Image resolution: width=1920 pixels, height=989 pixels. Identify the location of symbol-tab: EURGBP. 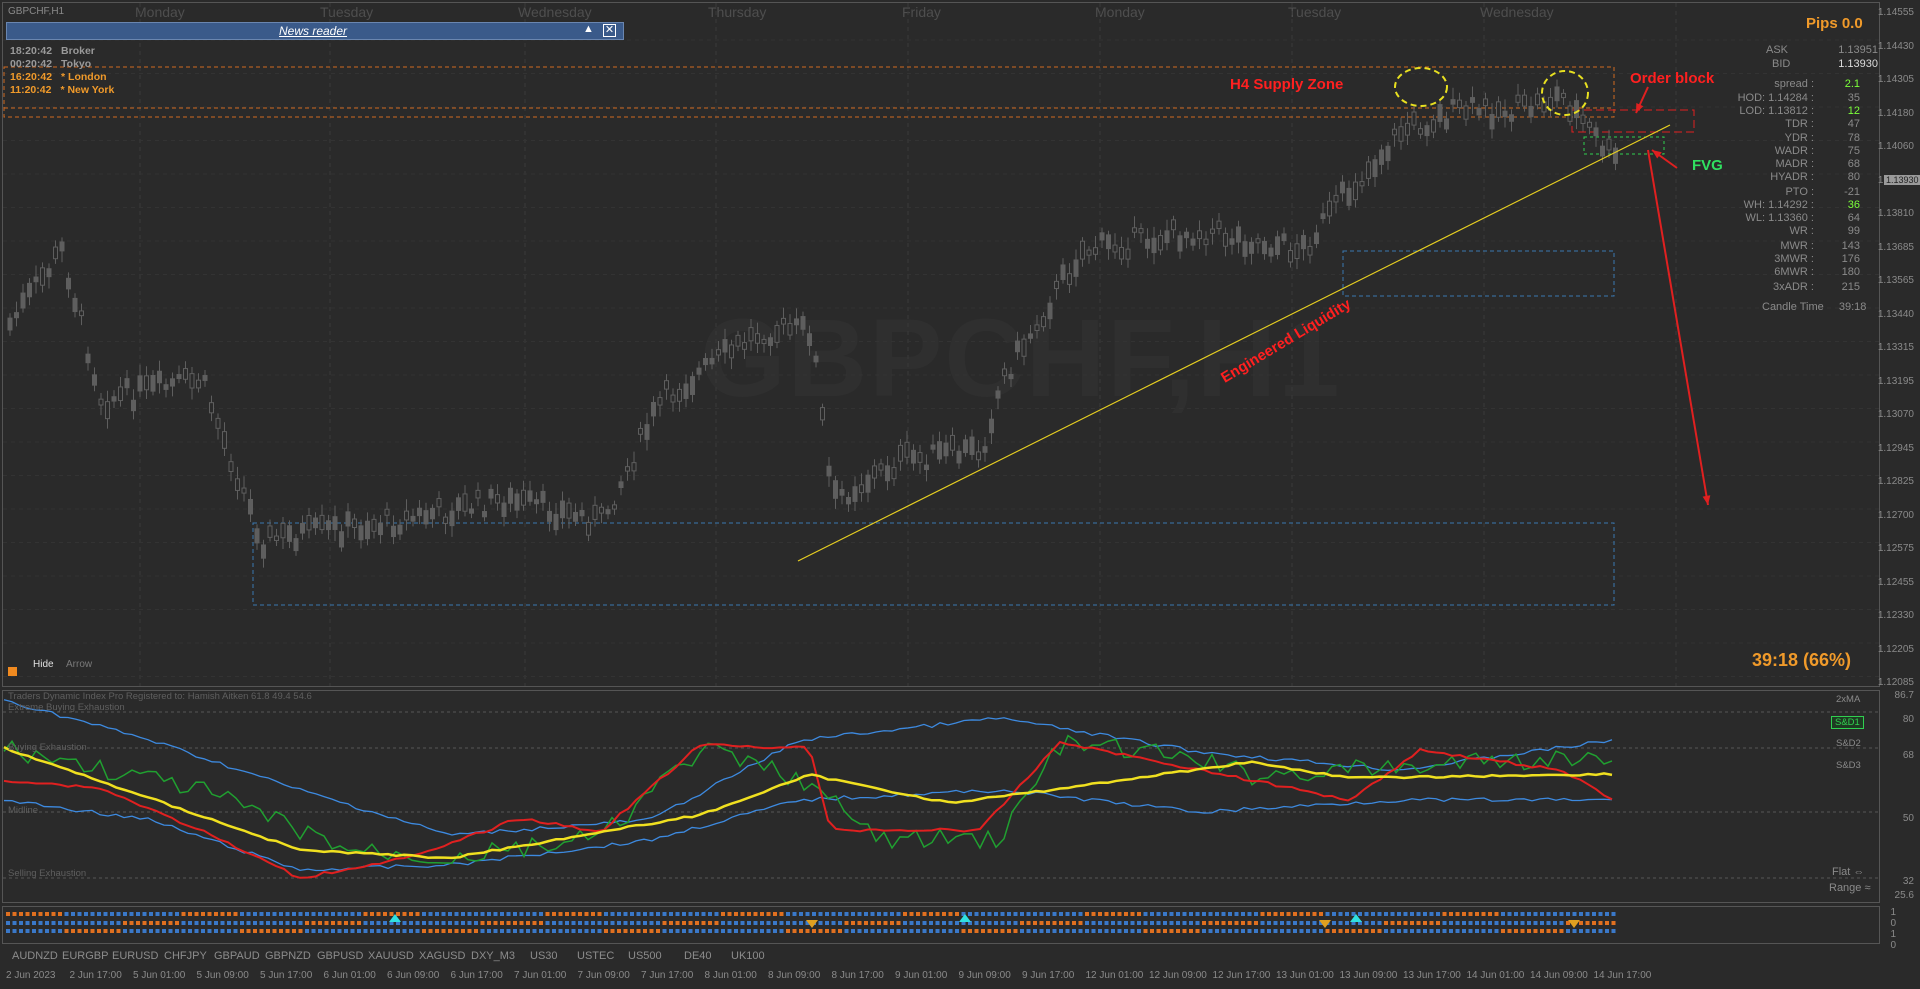
(85, 956).